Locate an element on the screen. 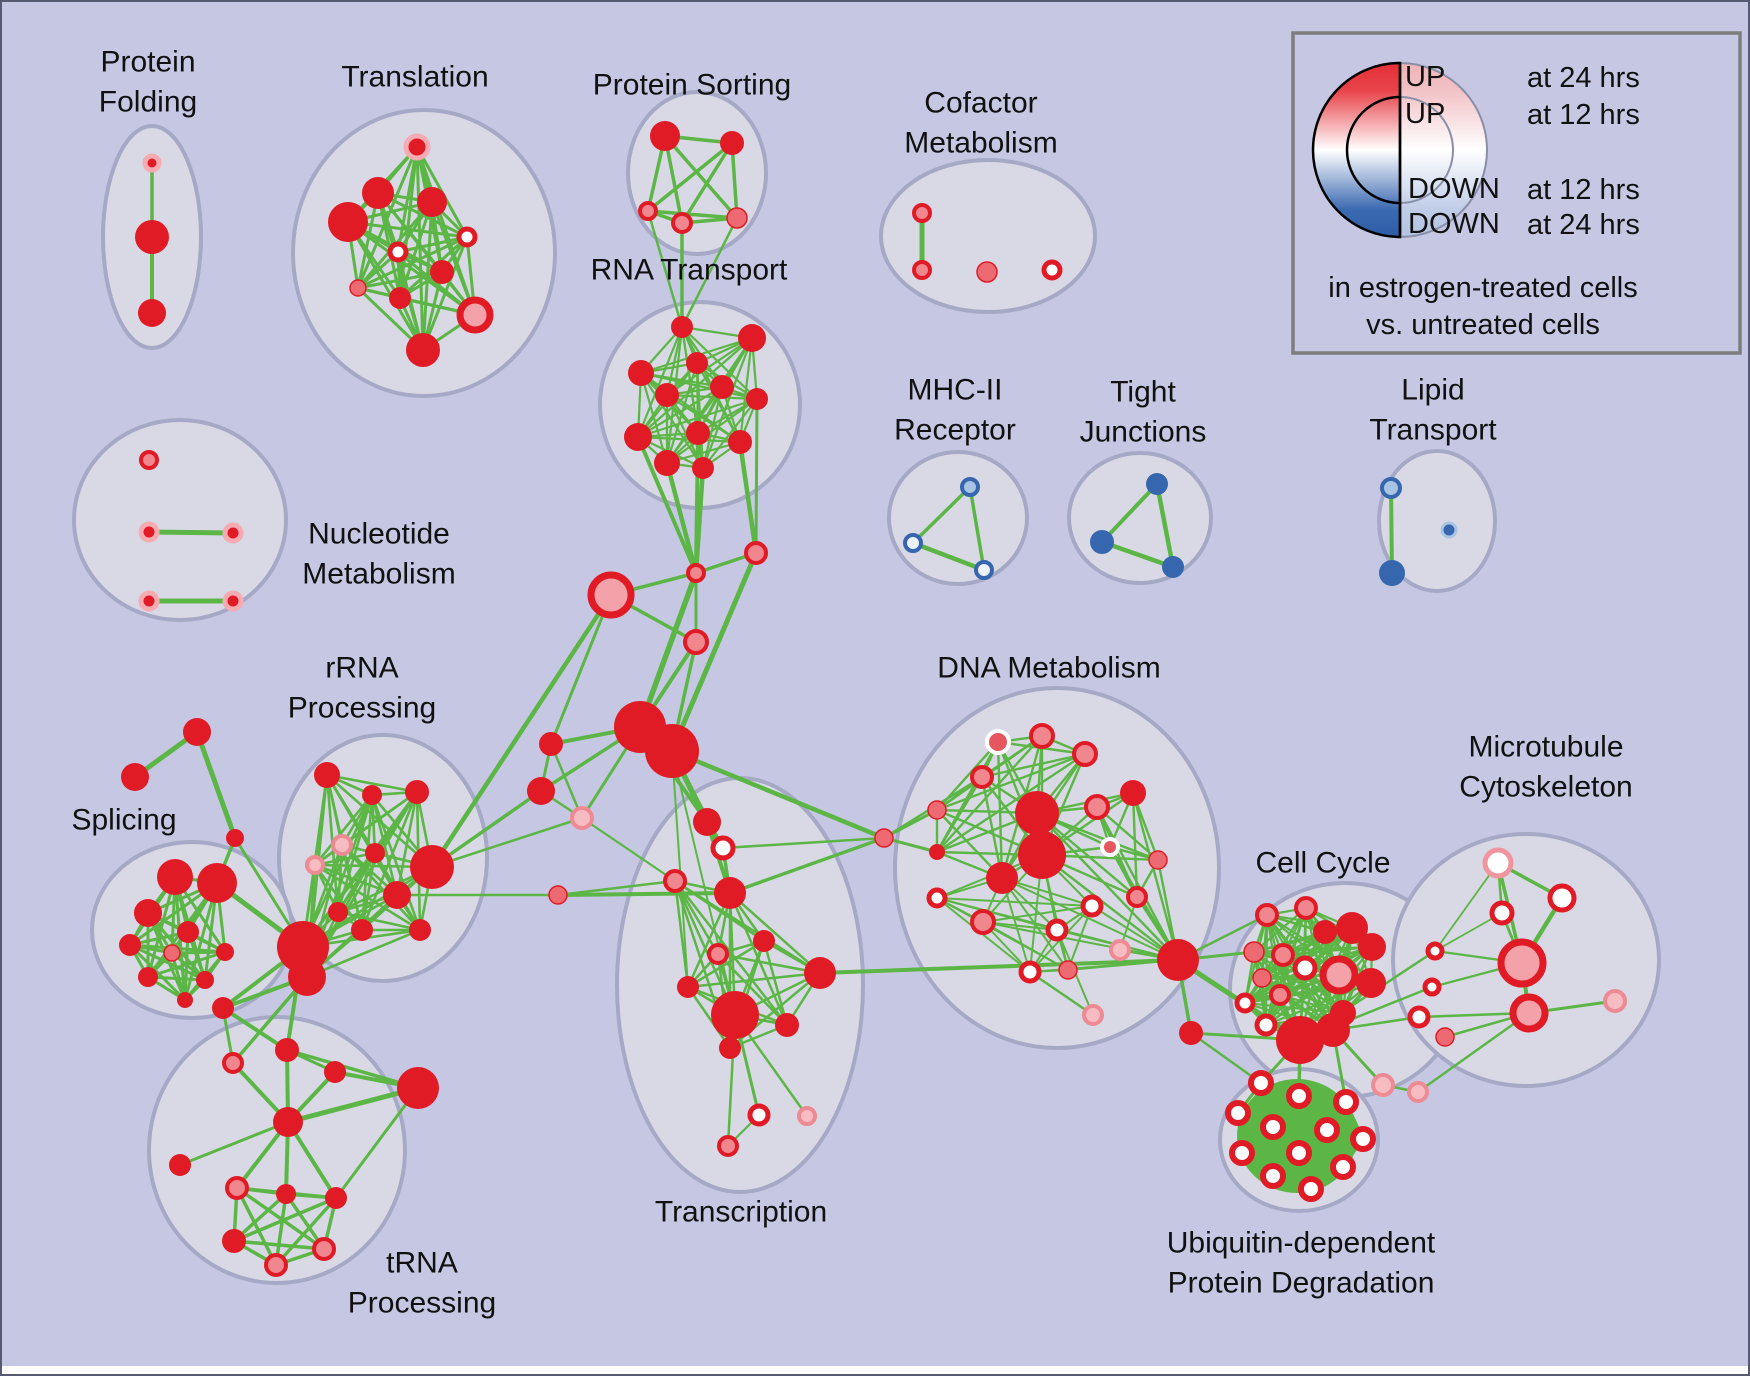  node-mh2 is located at coordinates (913, 543).